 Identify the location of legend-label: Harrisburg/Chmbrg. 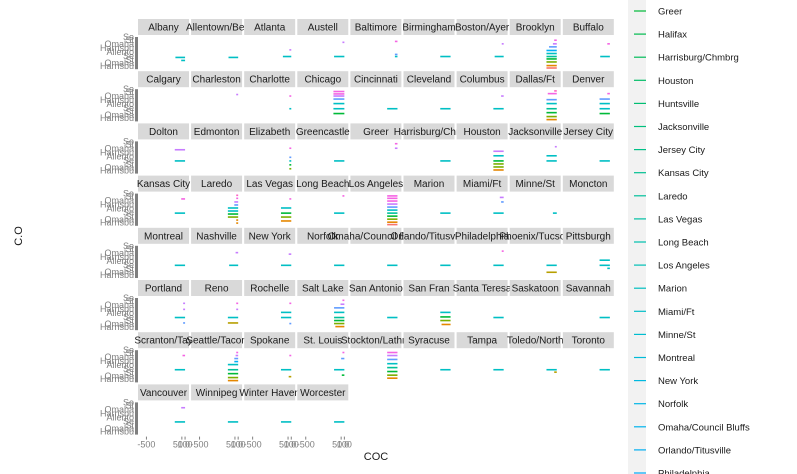
(698, 58).